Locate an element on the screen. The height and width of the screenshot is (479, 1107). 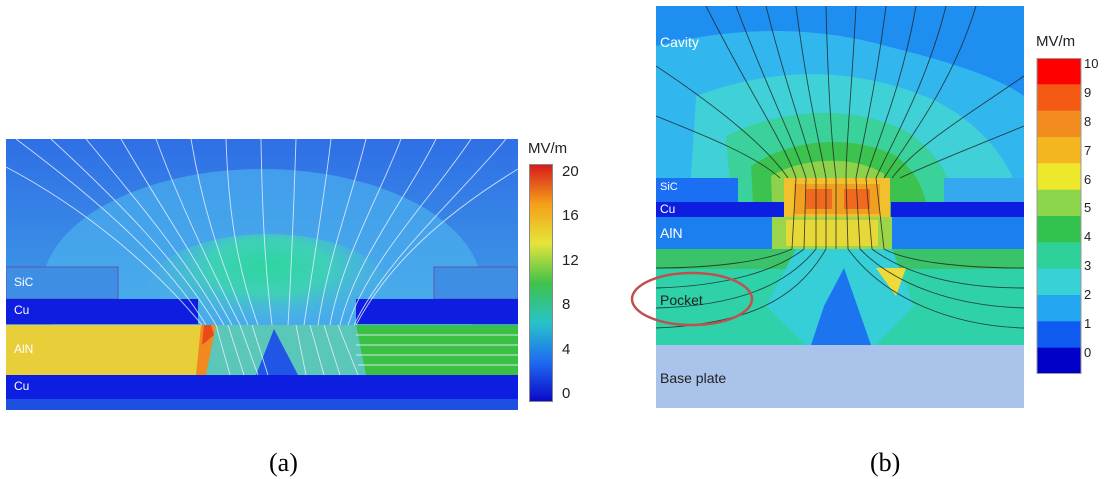
pocket-highlight-ellipse is located at coordinates (692, 299).